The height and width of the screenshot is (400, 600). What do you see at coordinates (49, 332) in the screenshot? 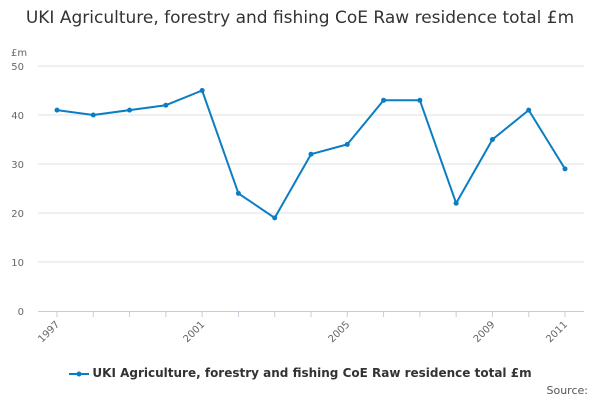
I see `x-tick-label: 1997` at bounding box center [49, 332].